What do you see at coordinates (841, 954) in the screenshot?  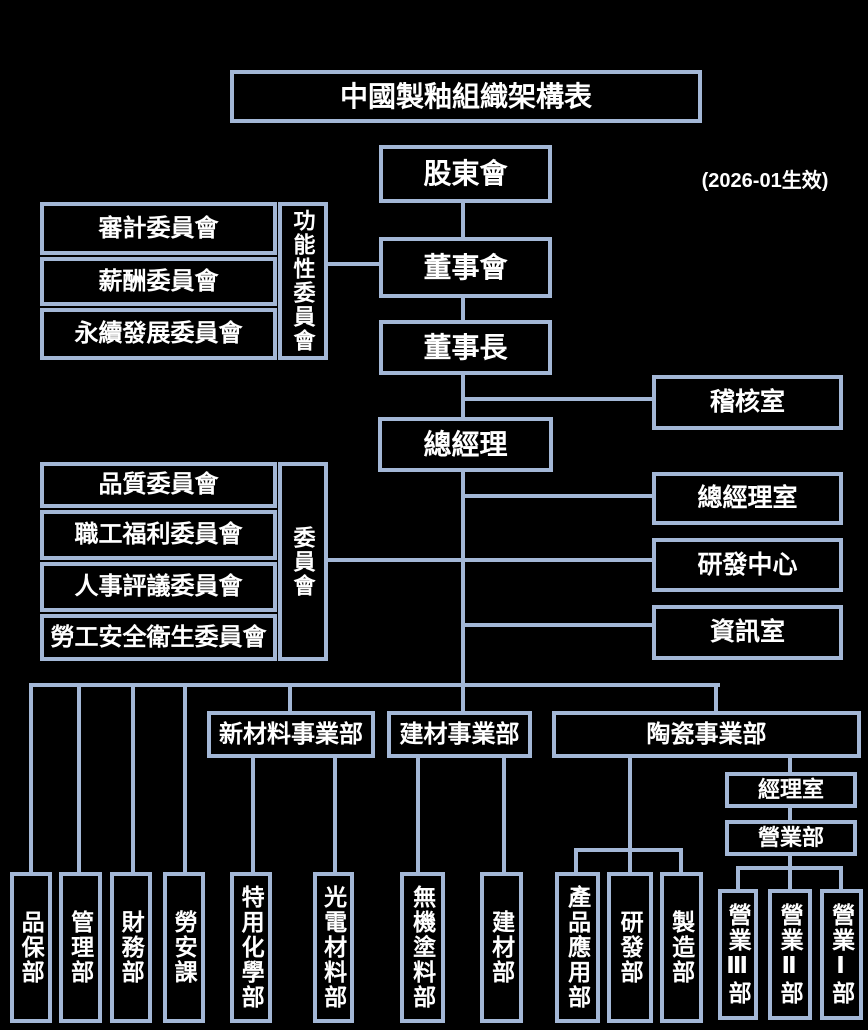 I see `node-sales-dept-1: 營業Ⅰ部` at bounding box center [841, 954].